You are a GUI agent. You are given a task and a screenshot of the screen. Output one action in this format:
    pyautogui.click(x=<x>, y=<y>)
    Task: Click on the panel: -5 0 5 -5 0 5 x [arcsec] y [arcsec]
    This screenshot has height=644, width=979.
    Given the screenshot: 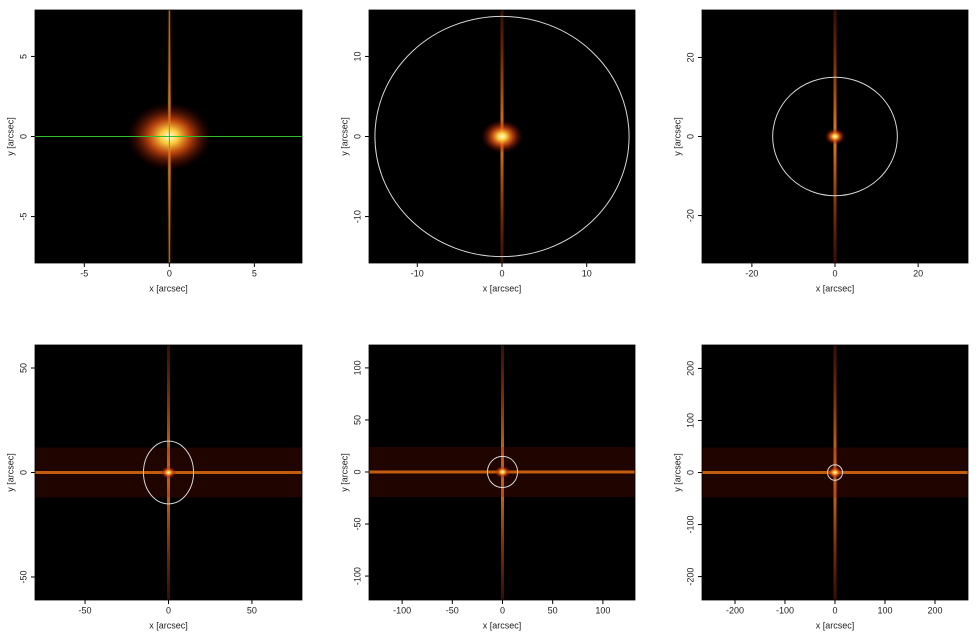 What is the action you would take?
    pyautogui.click(x=154, y=151)
    